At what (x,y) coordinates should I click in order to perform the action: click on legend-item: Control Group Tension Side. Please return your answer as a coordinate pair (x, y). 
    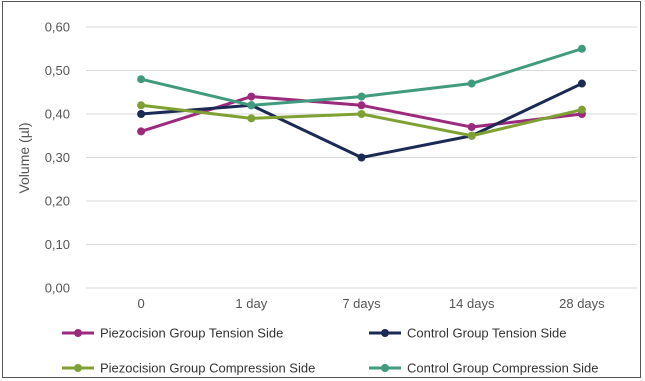
    Looking at the image, I should click on (467, 333).